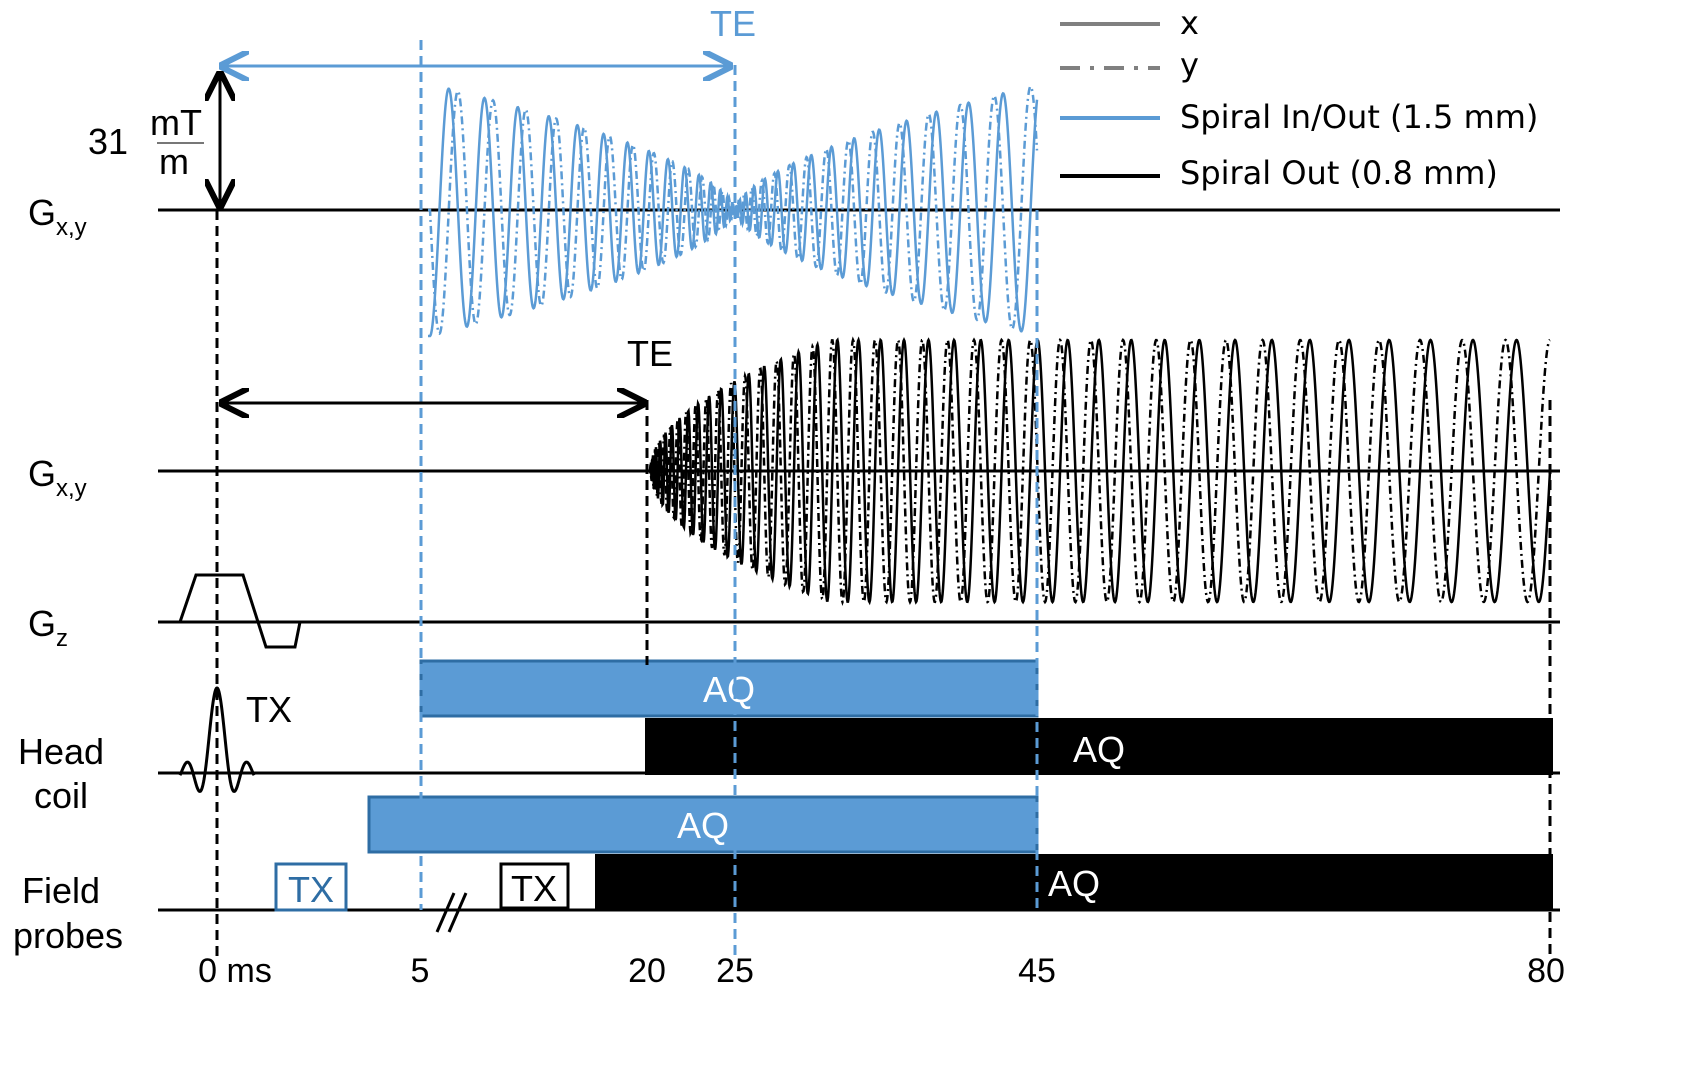  I want to click on spiral-inout-y-gradient, so click(733, 210).